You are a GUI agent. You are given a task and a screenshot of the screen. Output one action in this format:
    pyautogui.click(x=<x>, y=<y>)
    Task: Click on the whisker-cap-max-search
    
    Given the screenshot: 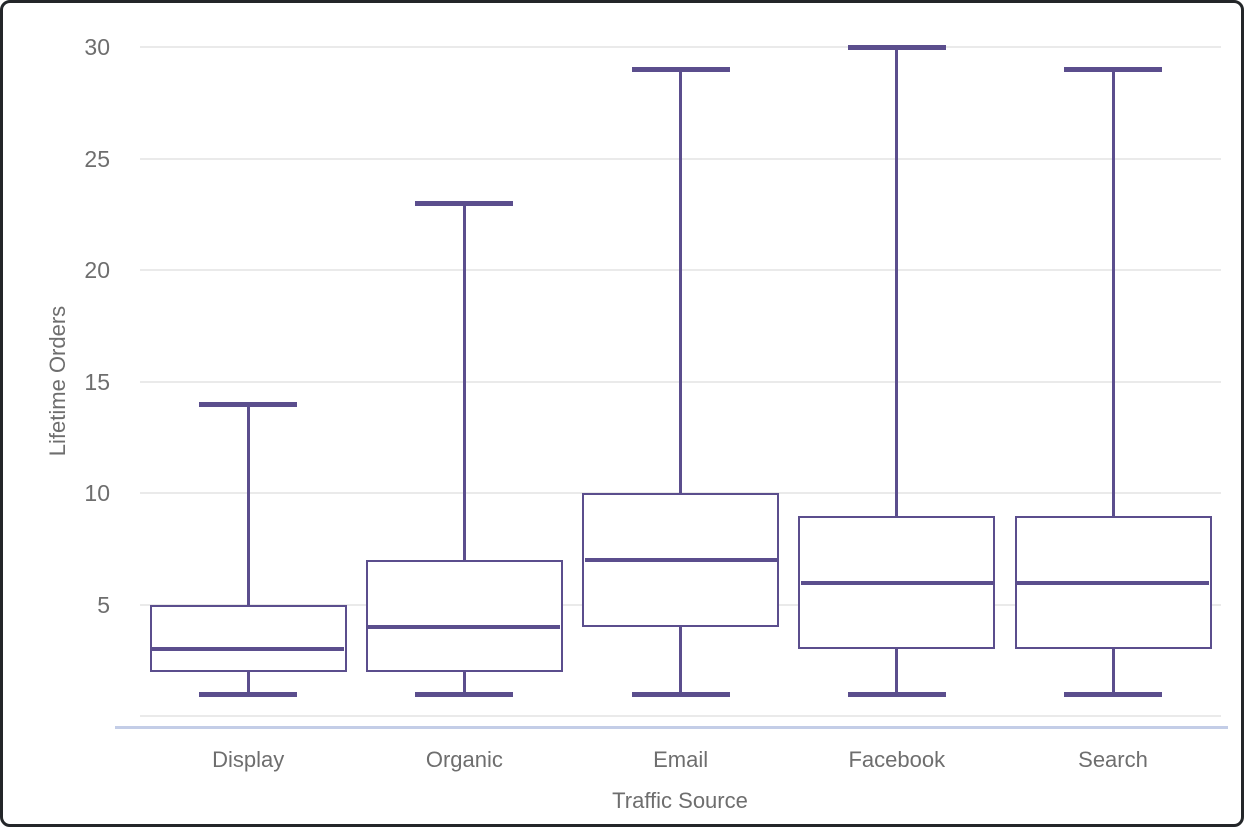 What is the action you would take?
    pyautogui.click(x=1113, y=70)
    